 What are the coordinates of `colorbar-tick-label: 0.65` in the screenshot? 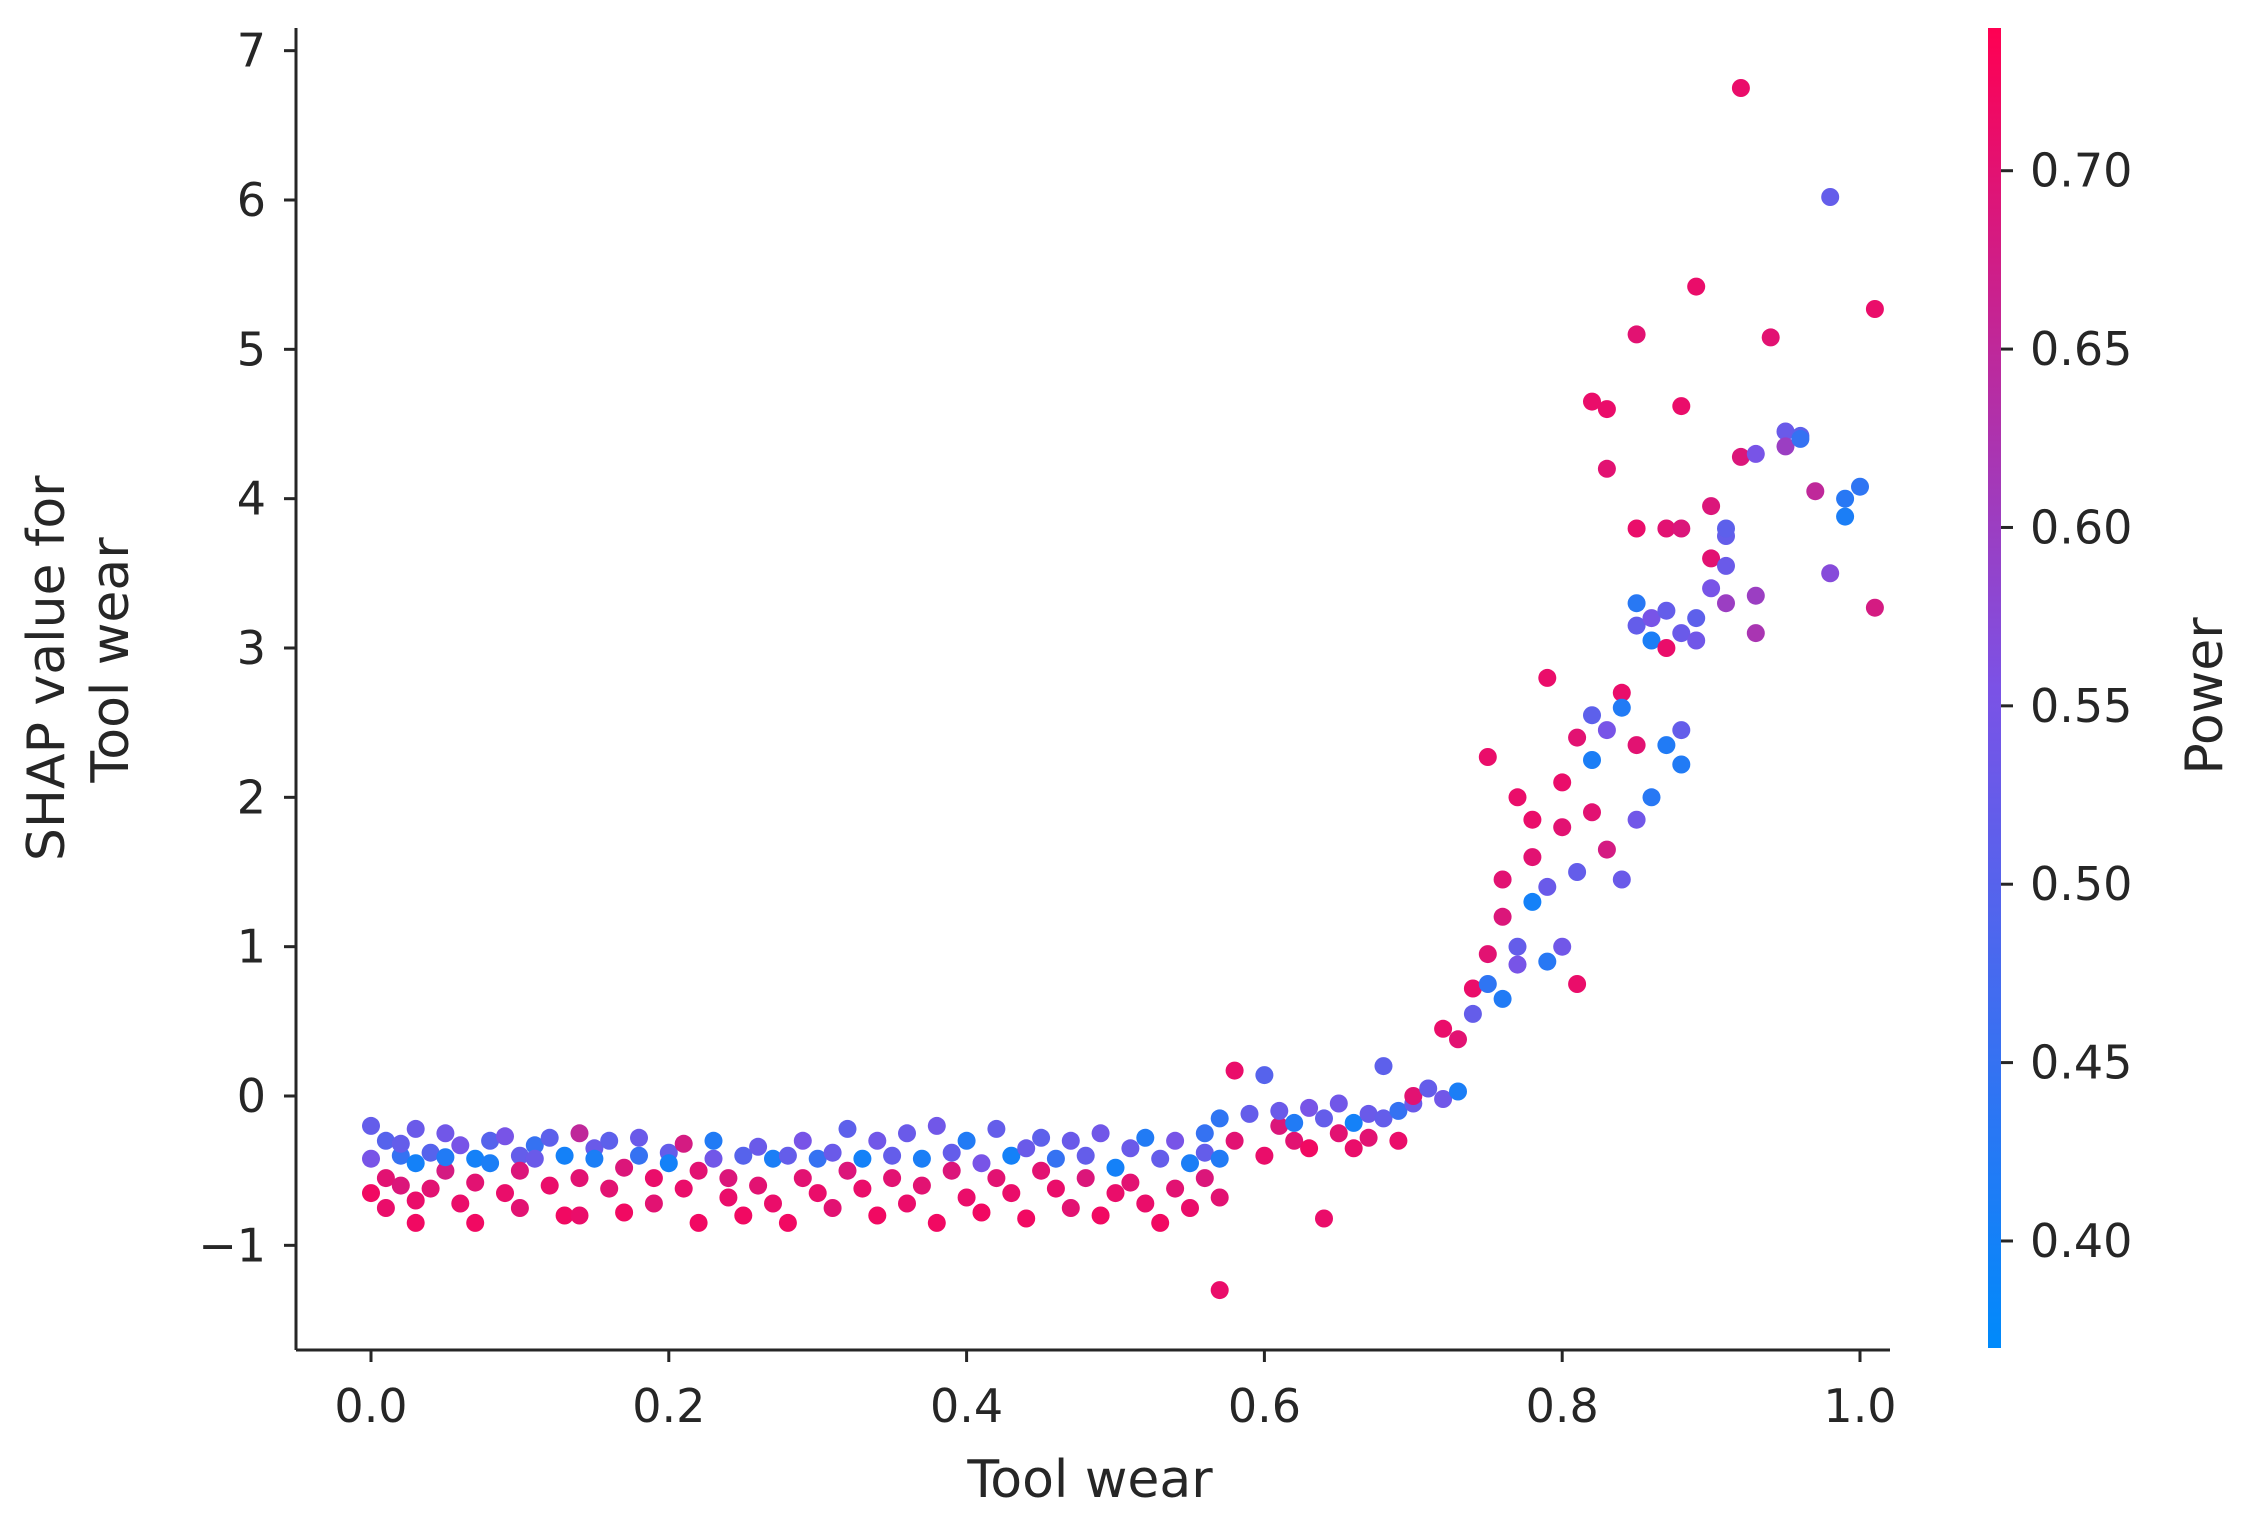 It's located at (2081, 349).